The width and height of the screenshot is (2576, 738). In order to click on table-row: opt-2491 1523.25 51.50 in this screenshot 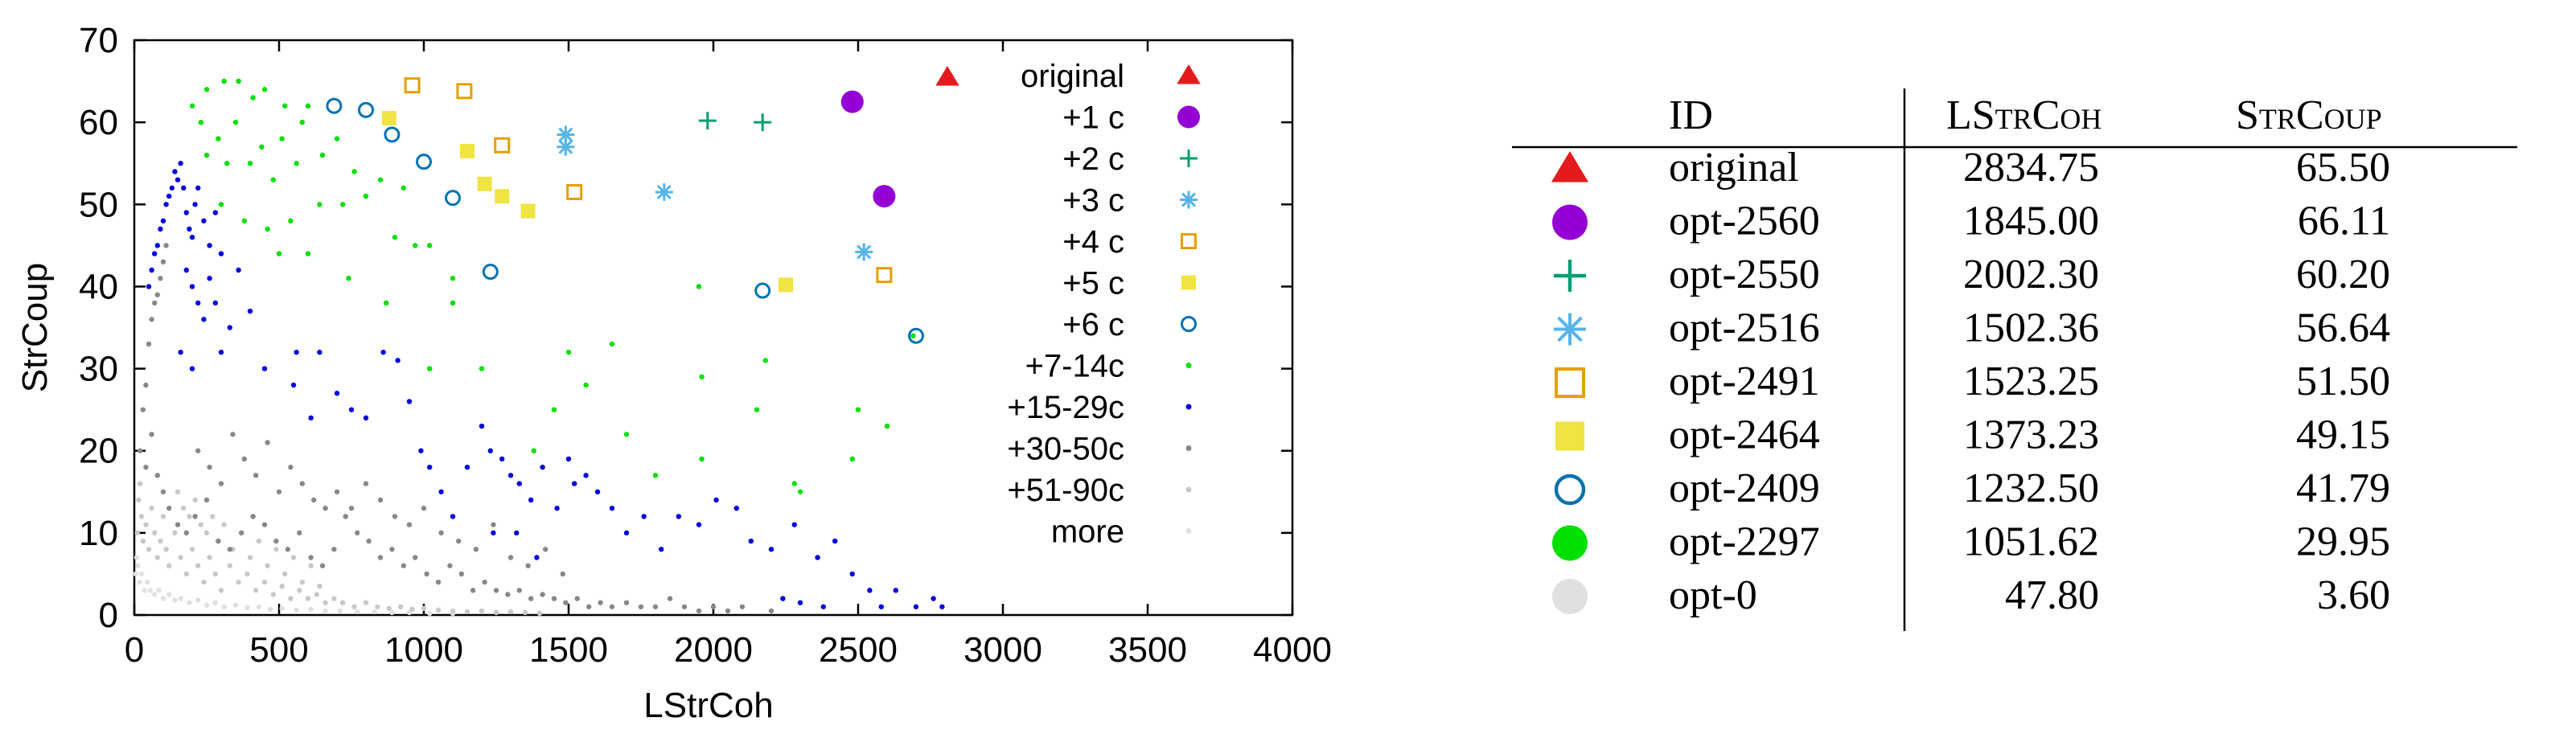, I will do `click(1972, 381)`.